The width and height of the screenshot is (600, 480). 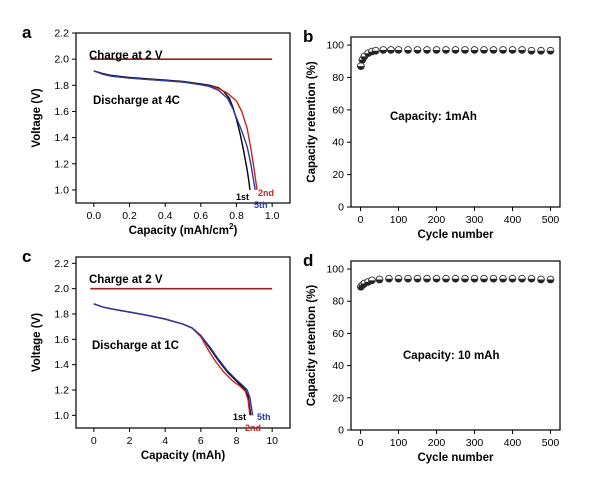 What do you see at coordinates (135, 346) in the screenshot?
I see `annotation-discharge: Discharge at 1C` at bounding box center [135, 346].